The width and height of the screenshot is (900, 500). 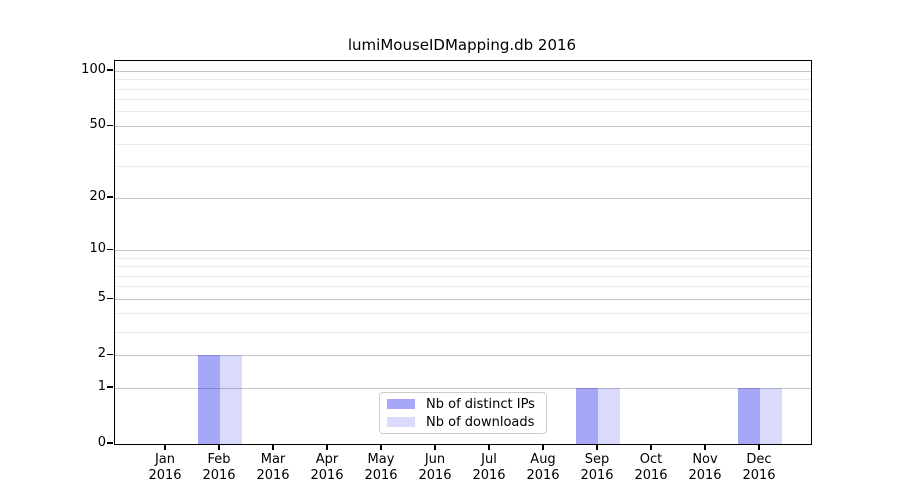 I want to click on x-axis-tick-label: Jan 2016, so click(x=165, y=468).